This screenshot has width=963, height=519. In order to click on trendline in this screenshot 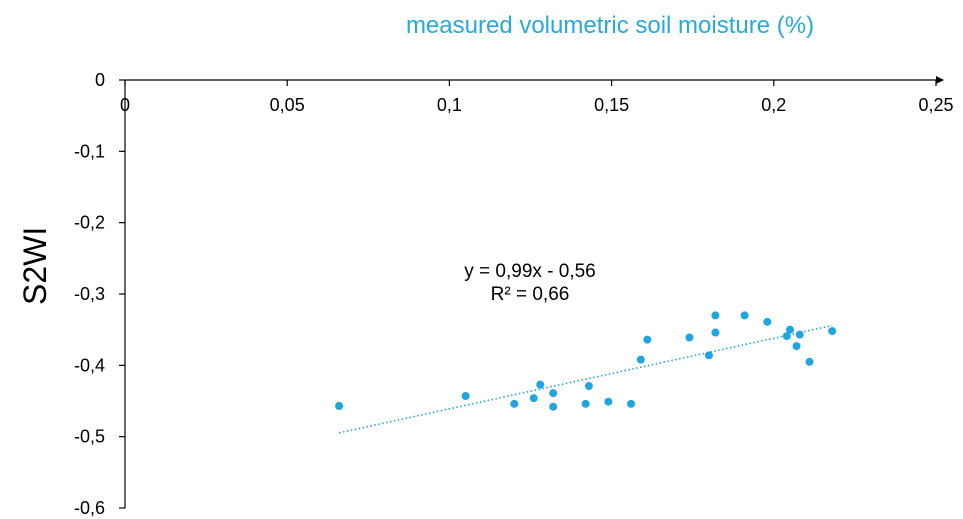, I will do `click(585, 379)`.